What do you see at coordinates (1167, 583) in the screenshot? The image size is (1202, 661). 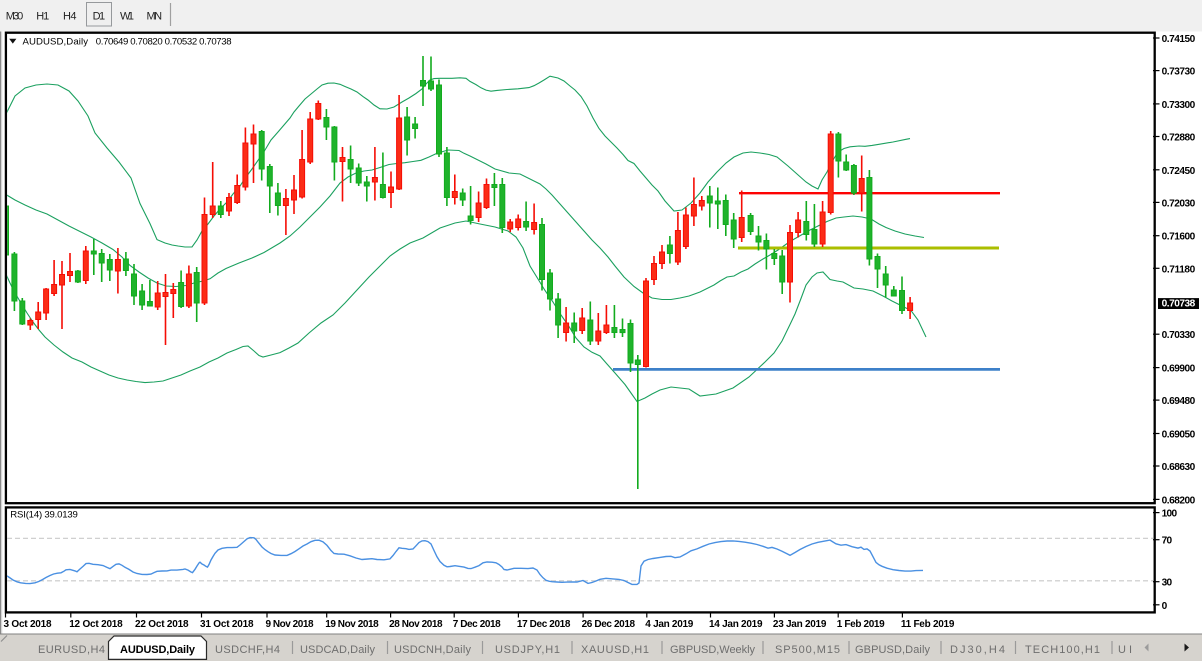 I see `svg-text: 30` at bounding box center [1167, 583].